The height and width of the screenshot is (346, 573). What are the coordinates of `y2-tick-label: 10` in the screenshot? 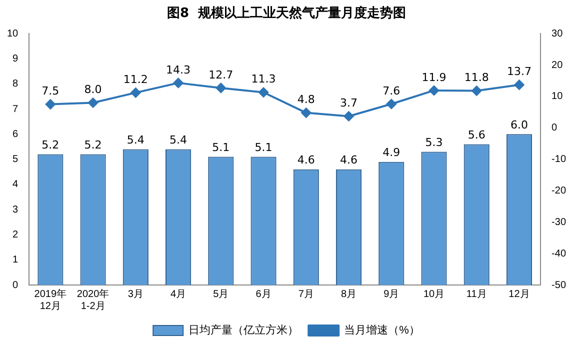 It's located at (558, 96).